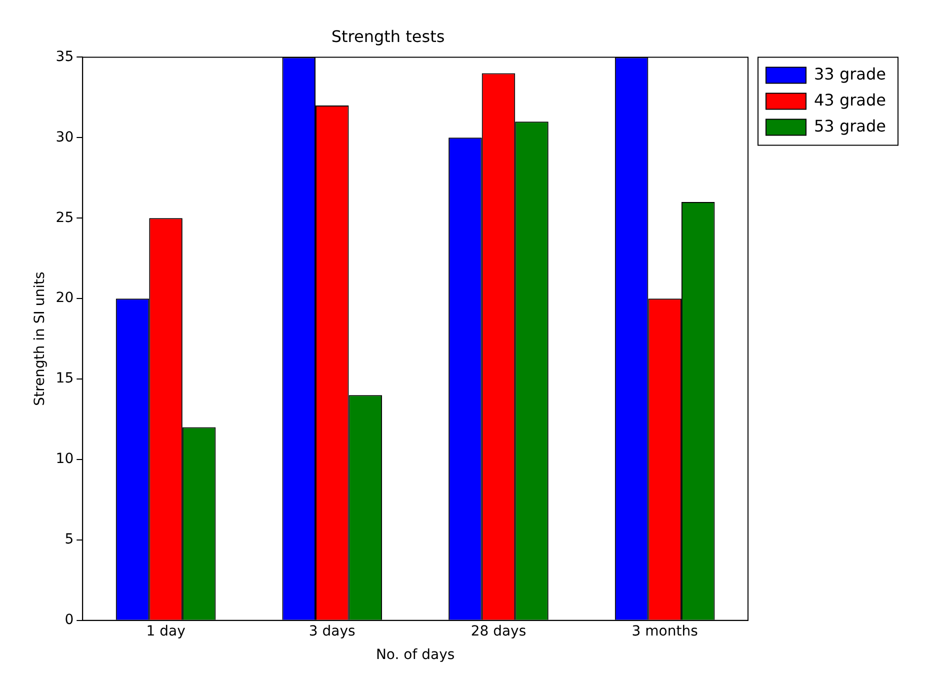 The width and height of the screenshot is (937, 699). I want to click on legend-label: 43 grade, so click(850, 100).